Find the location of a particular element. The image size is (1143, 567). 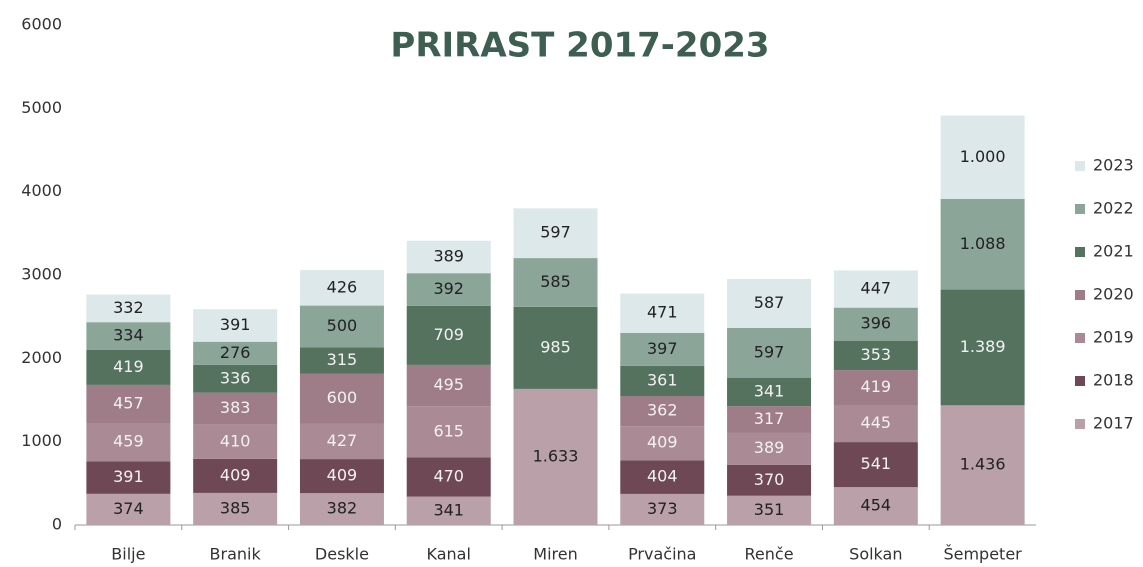

chart-title: PRIRAST 2017-2023 is located at coordinates (579, 46).